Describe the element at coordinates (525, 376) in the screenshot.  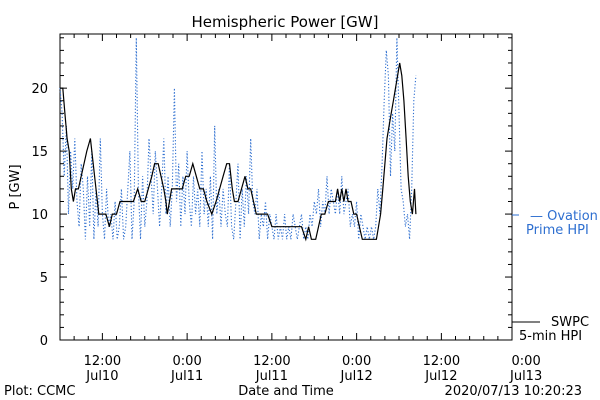
I see `x-tick-date-label: Jul13` at that location.